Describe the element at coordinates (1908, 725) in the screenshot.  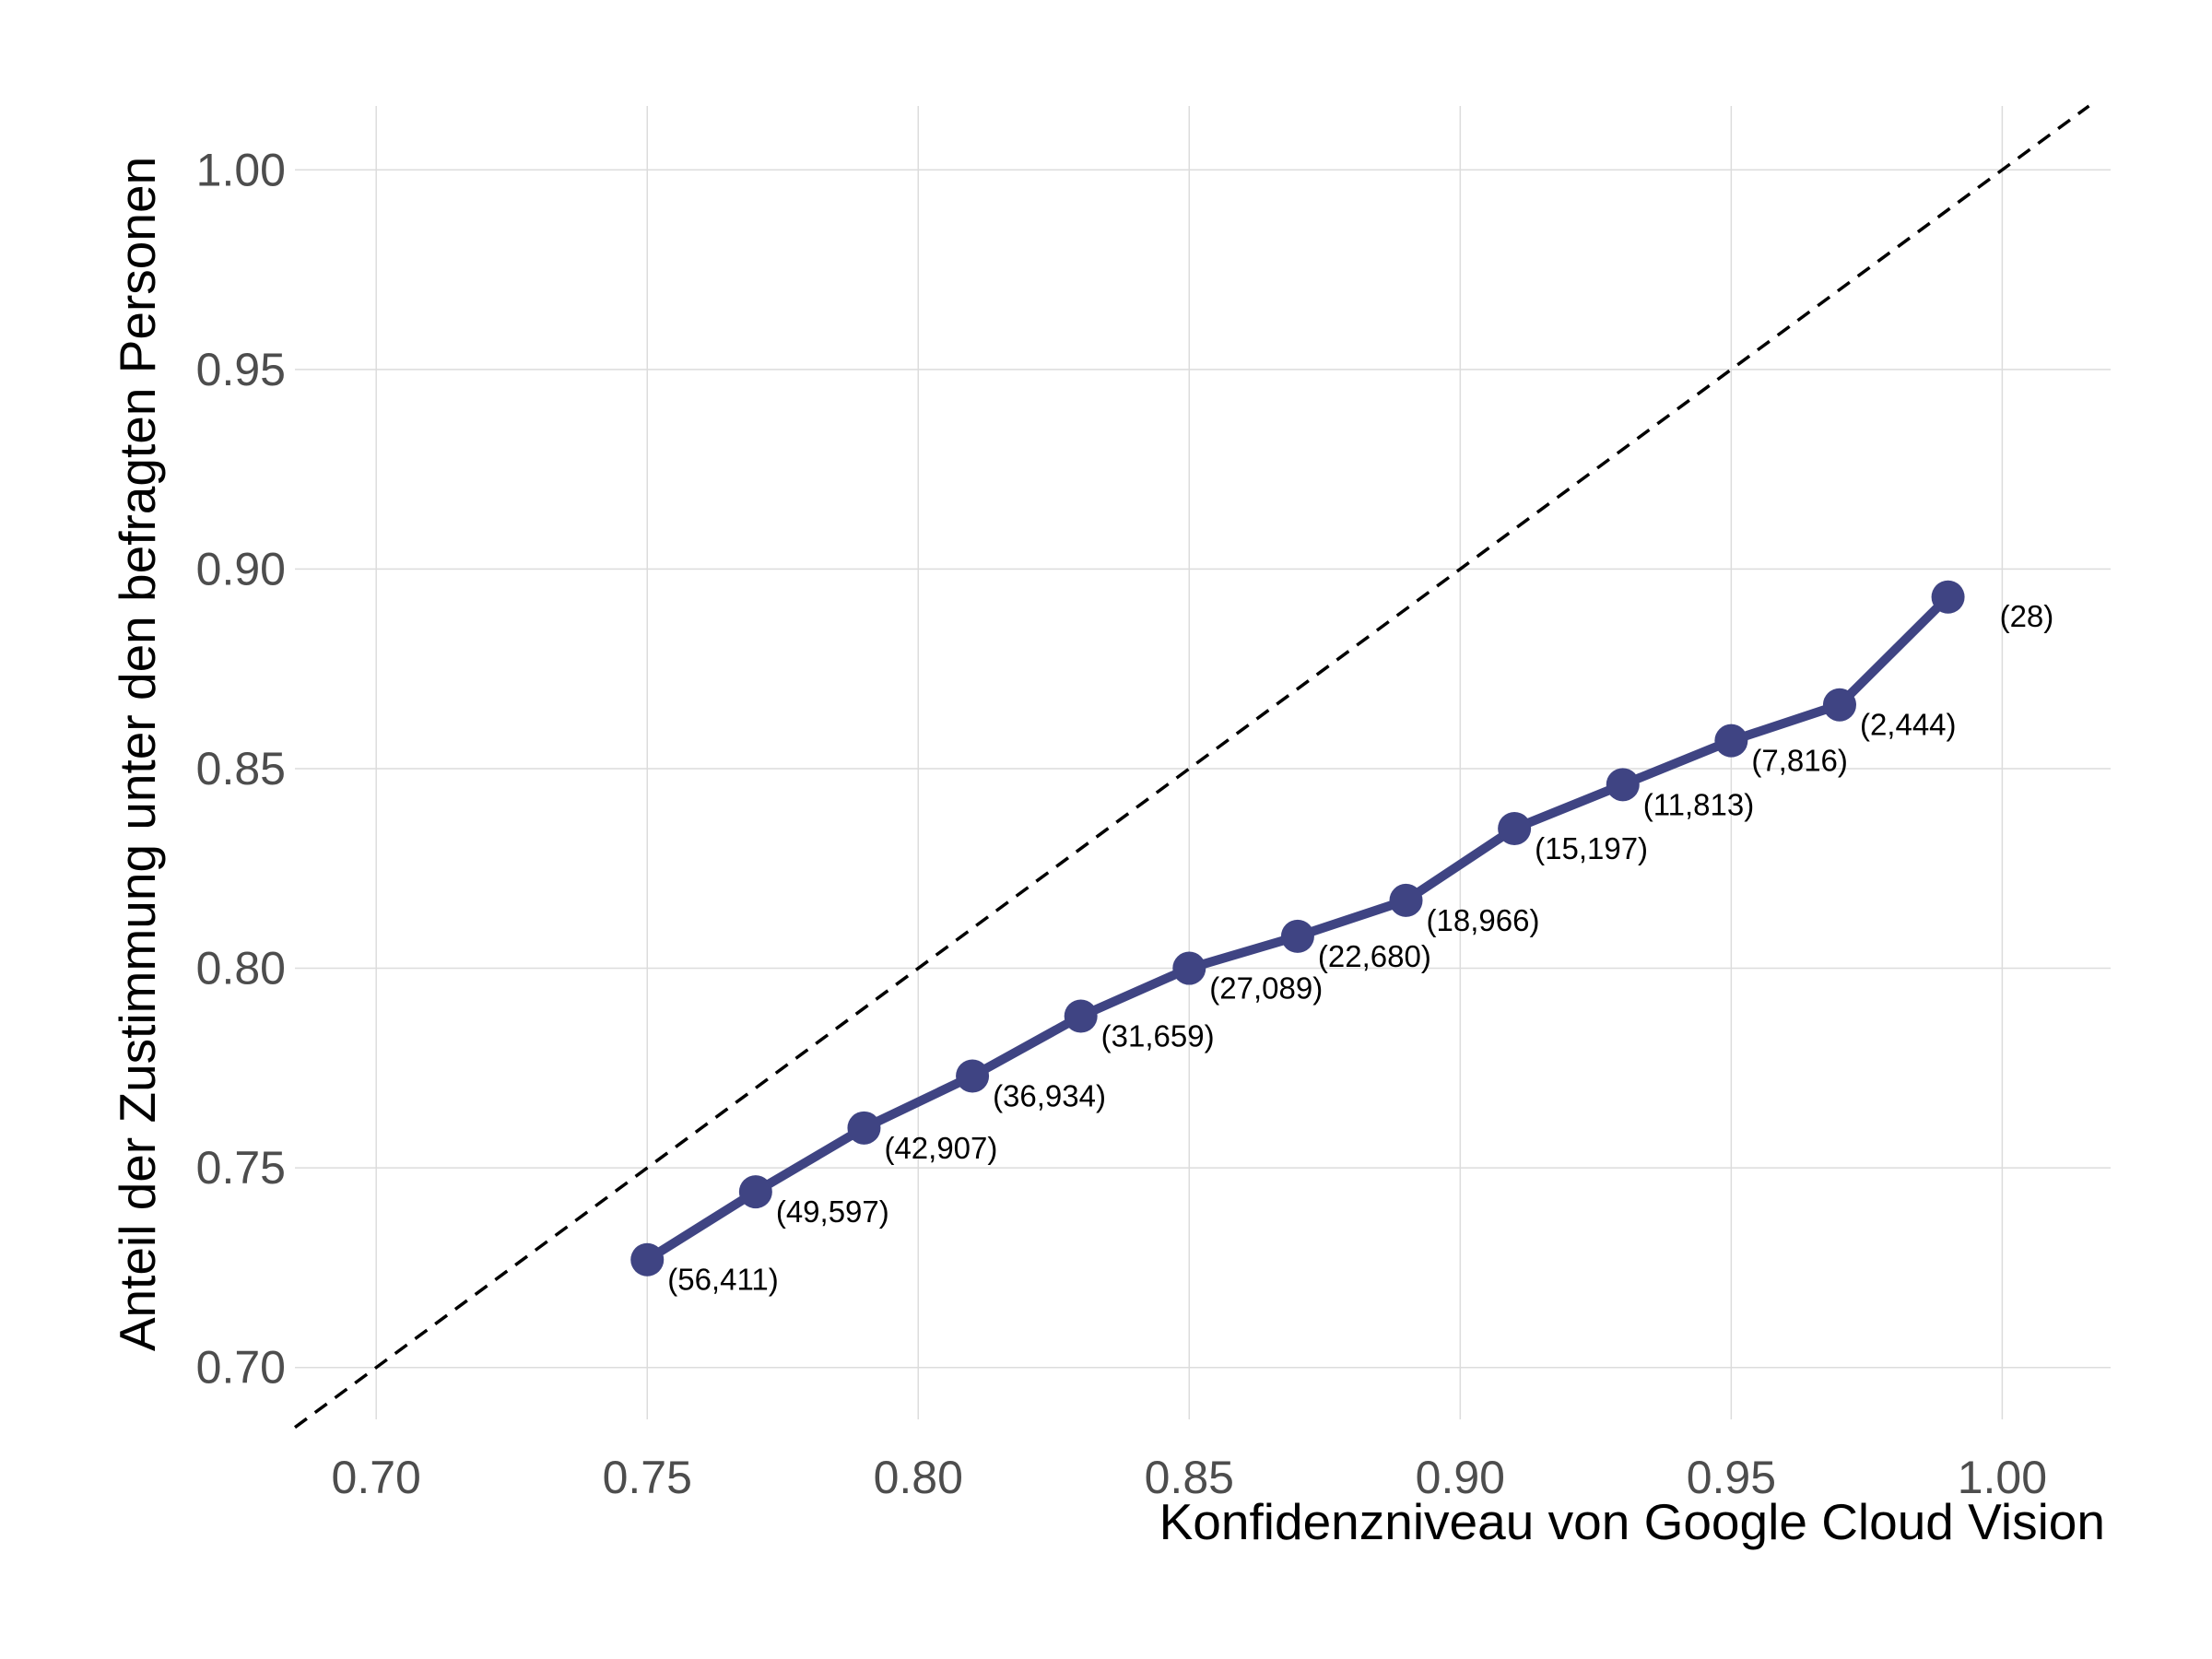
I see `data-label: (2,444)` at that location.